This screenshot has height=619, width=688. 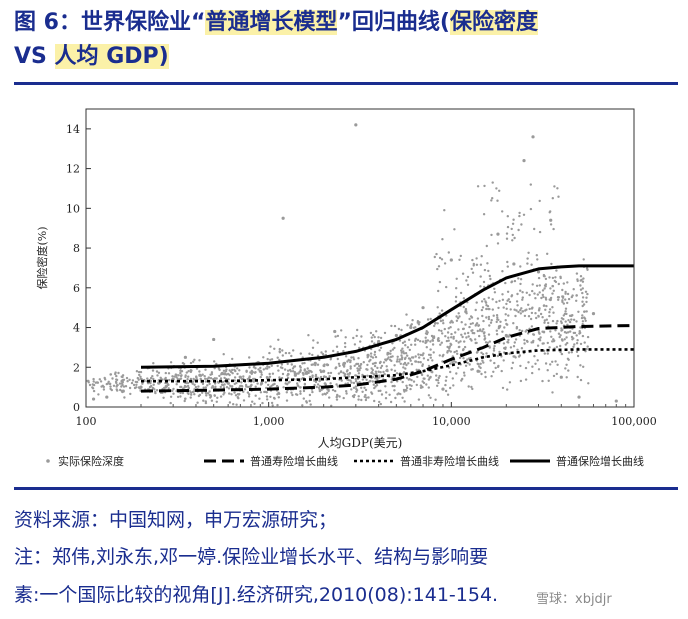 What do you see at coordinates (110, 22) in the screenshot?
I see `title-text-1a: 图 6：世界保险业“` at bounding box center [110, 22].